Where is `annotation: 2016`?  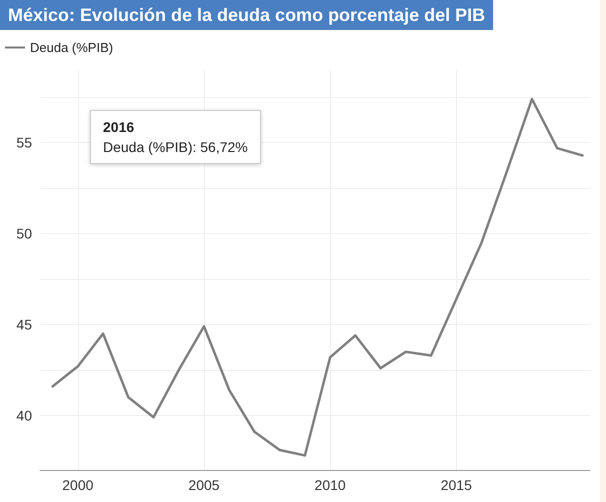
annotation: 2016 is located at coordinates (119, 127).